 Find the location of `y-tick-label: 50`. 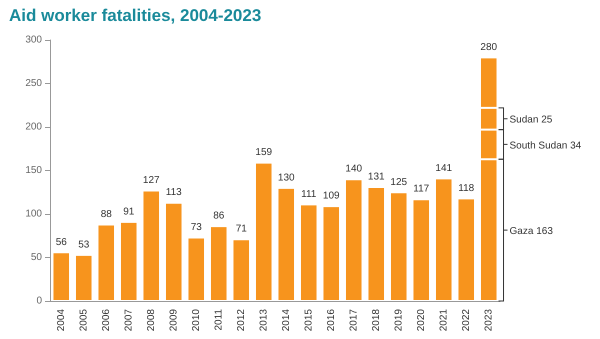

y-tick-label: 50 is located at coordinates (36, 257).